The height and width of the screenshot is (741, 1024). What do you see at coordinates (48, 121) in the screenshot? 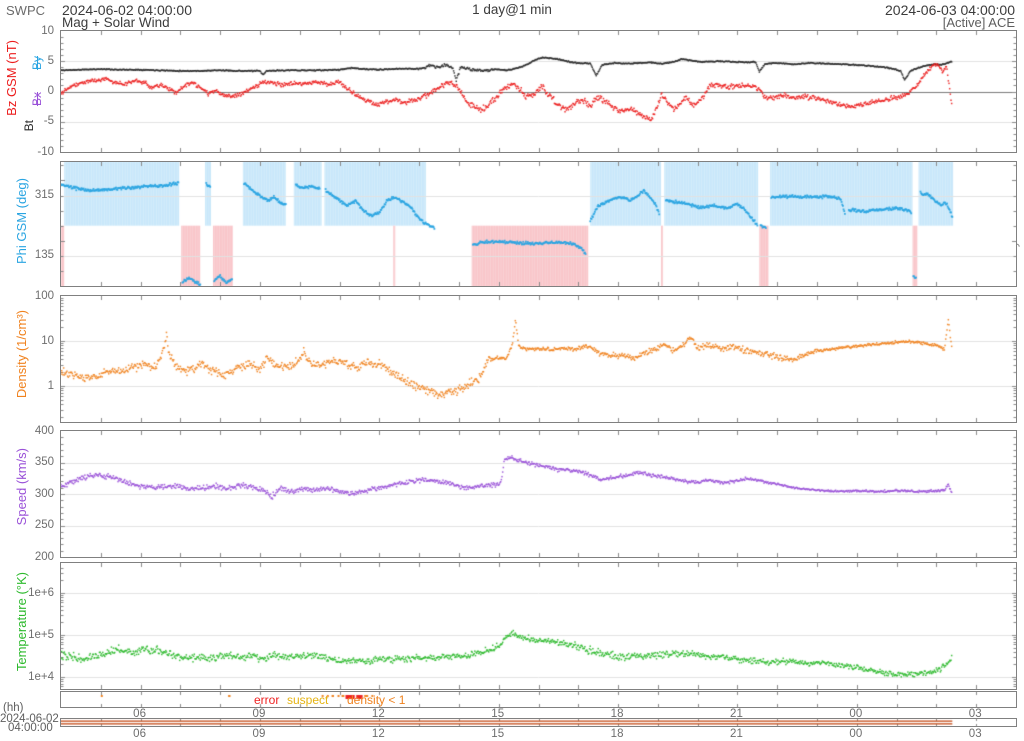
I see `y-tick-label: -5` at bounding box center [48, 121].